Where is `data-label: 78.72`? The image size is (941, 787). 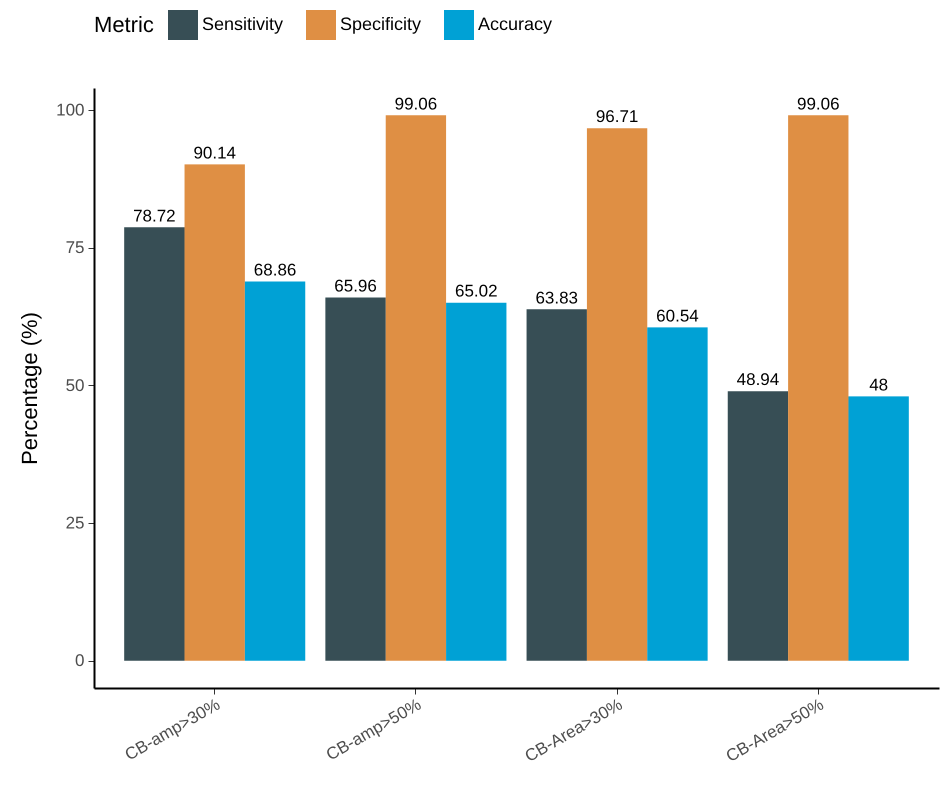 data-label: 78.72 is located at coordinates (154, 216).